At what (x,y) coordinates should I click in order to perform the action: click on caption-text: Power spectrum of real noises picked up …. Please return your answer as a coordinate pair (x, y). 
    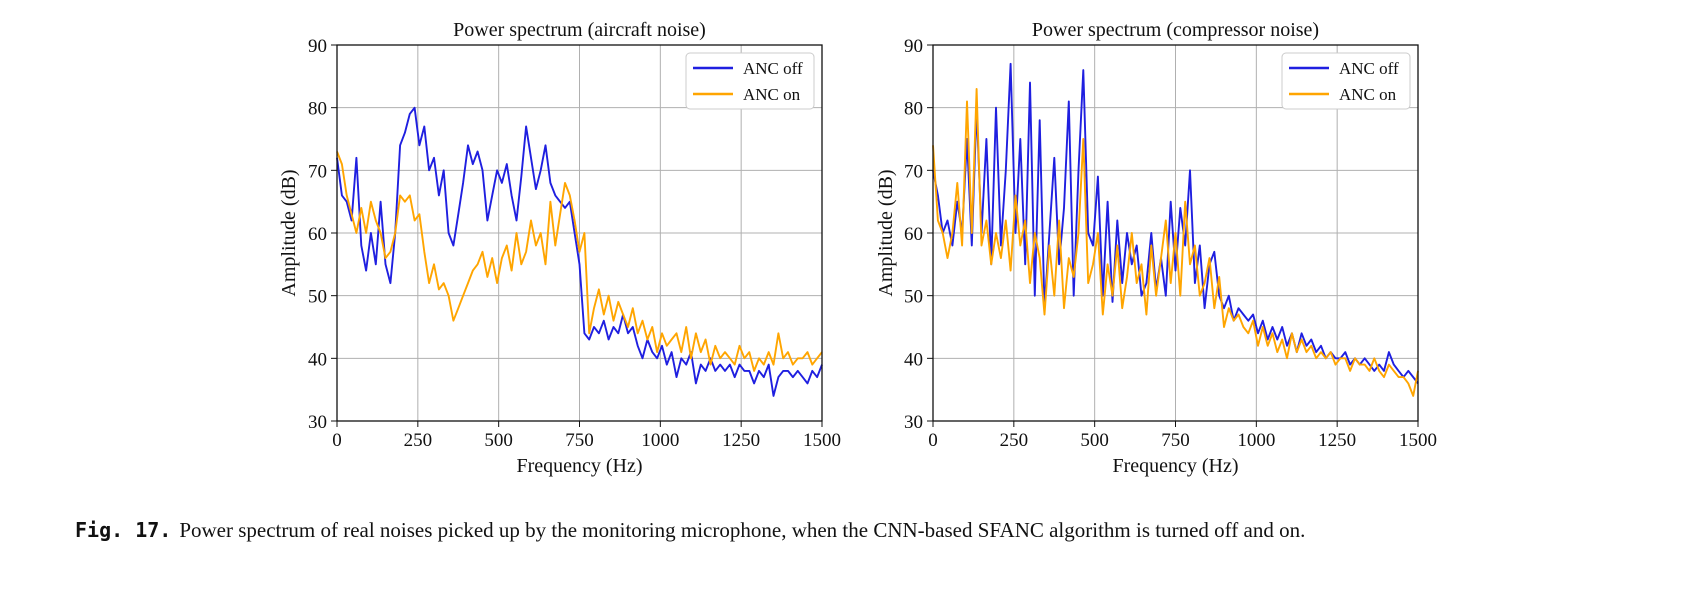
    Looking at the image, I should click on (742, 530).